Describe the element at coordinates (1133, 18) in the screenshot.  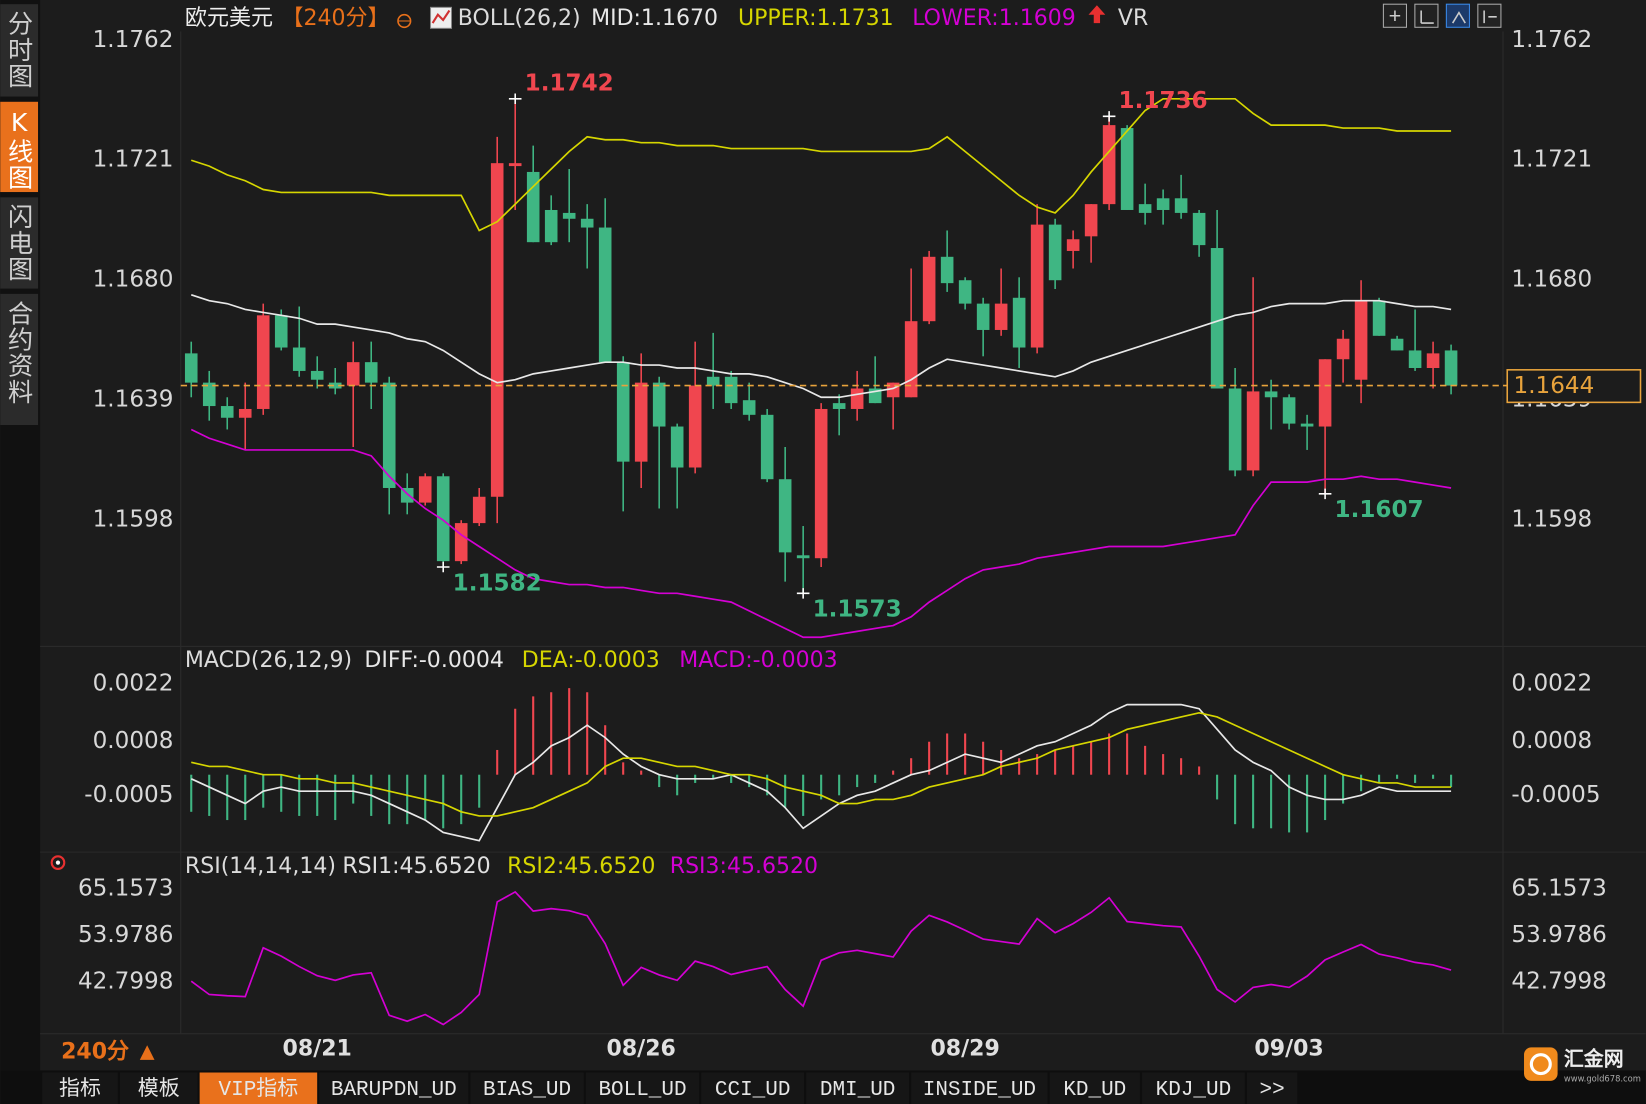
I see `secondary-indicator: VR` at that location.